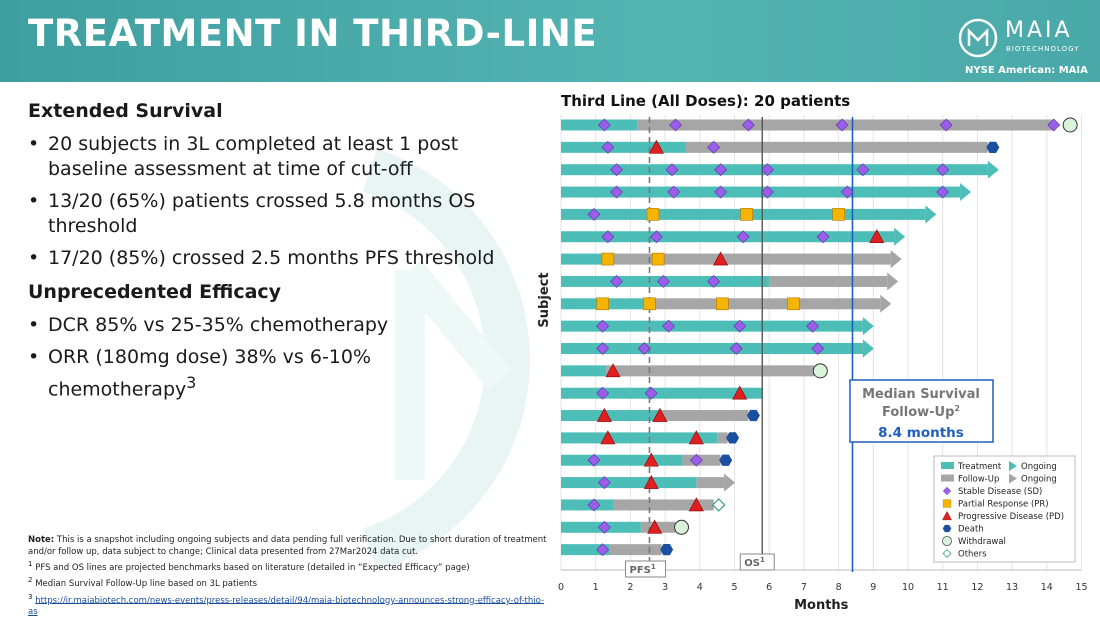  What do you see at coordinates (947, 503) in the screenshot?
I see `legend-pr-icon` at bounding box center [947, 503].